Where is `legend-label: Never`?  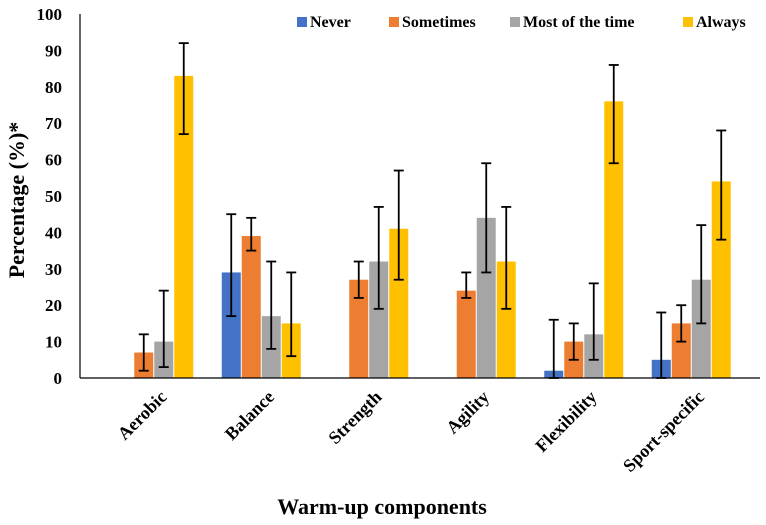
legend-label: Never is located at coordinates (330, 22).